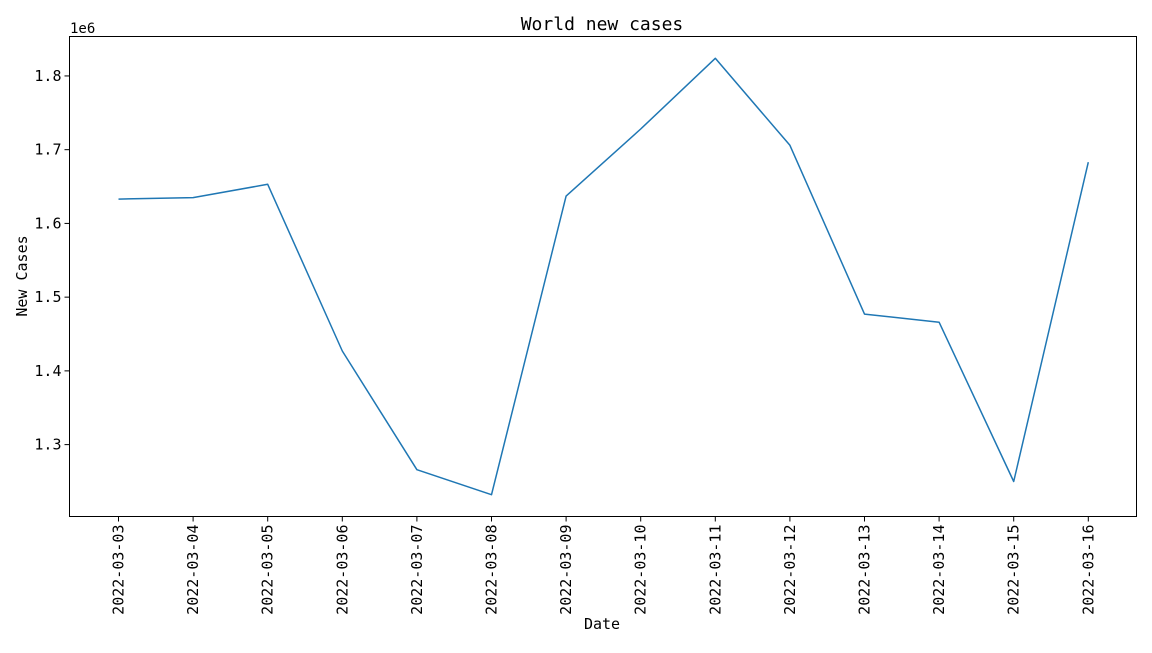 This screenshot has width=1152, height=653. Describe the element at coordinates (268, 570) in the screenshot. I see `x-tick-label: 2022-03-05` at that location.